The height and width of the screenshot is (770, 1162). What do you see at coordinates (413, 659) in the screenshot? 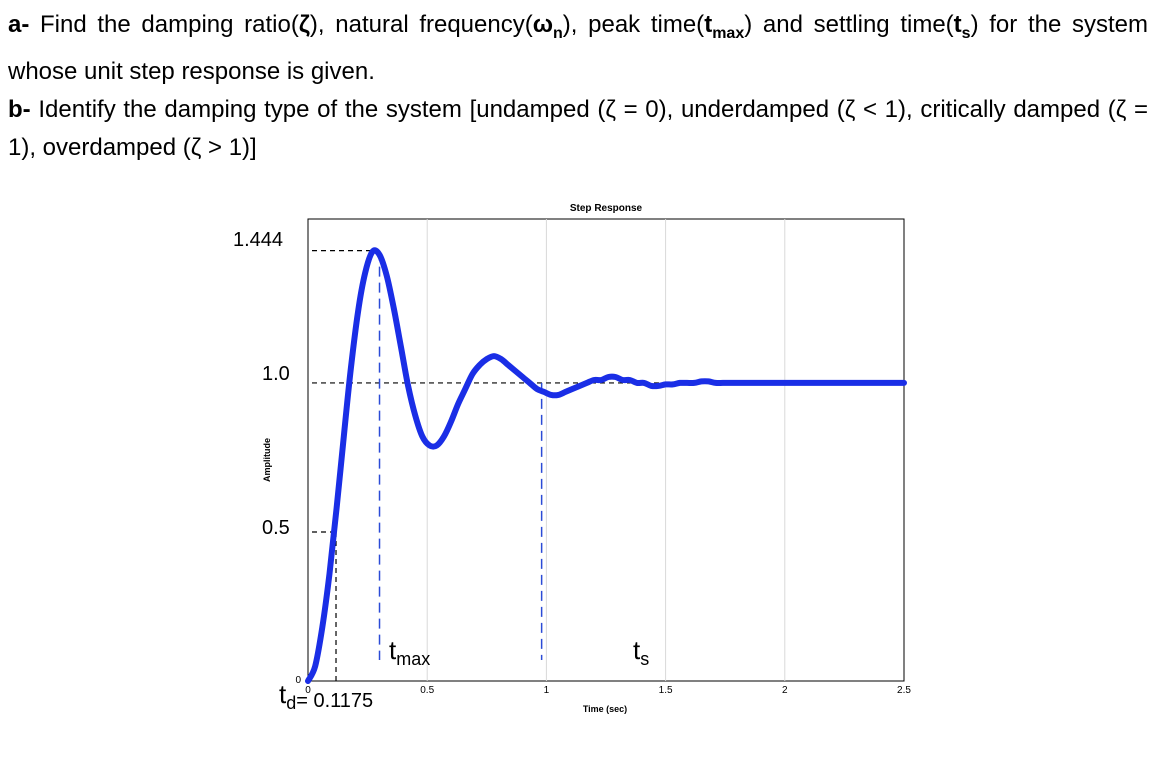
I see `tmax-annotation-sub: max` at bounding box center [413, 659].